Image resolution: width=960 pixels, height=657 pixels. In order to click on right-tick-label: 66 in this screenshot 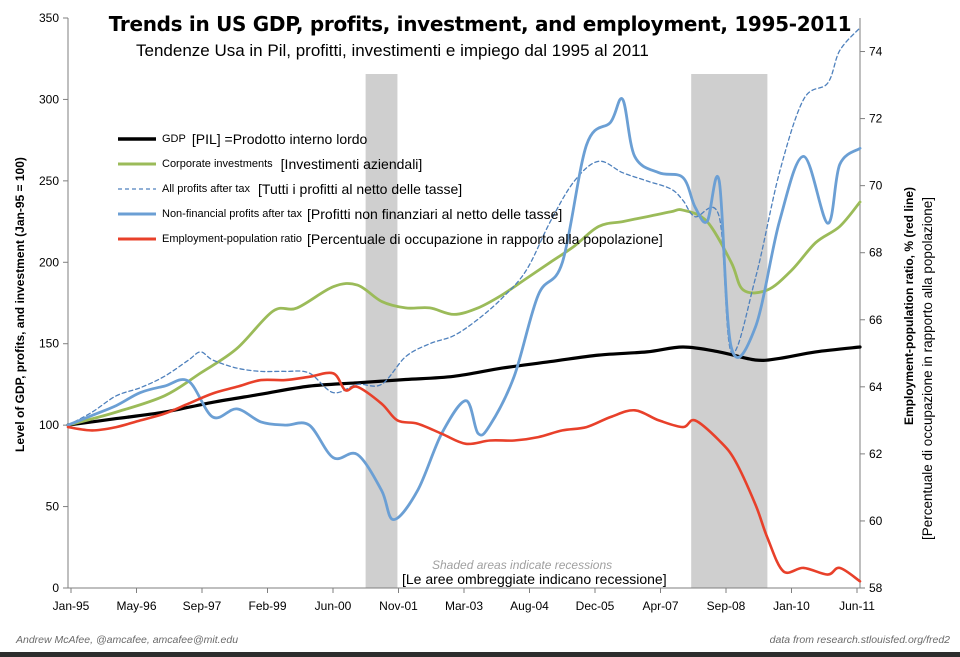, I will do `click(876, 320)`.